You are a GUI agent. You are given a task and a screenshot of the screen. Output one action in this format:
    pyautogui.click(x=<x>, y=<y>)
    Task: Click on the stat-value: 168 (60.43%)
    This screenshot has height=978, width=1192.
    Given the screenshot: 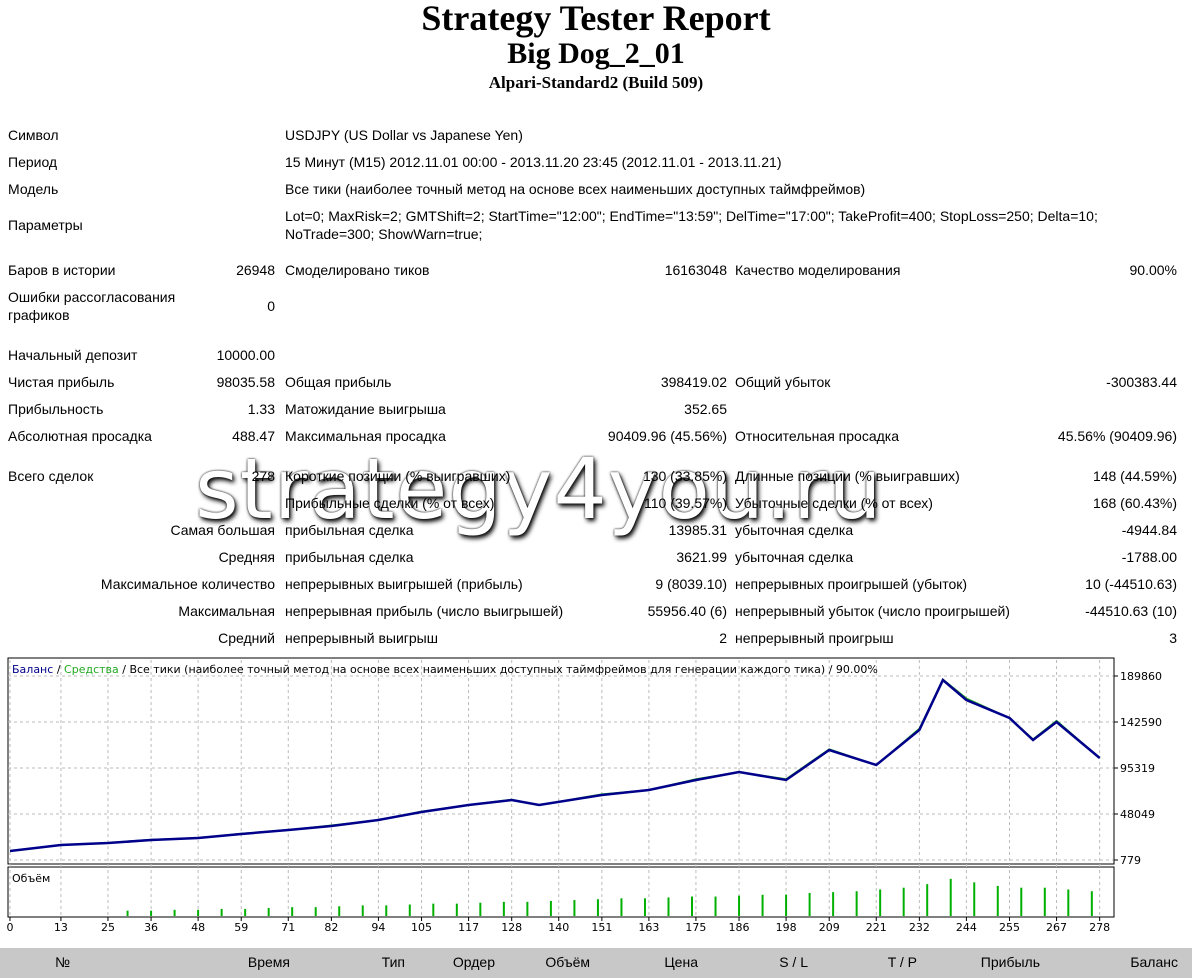 What is the action you would take?
    pyautogui.click(x=1134, y=503)
    